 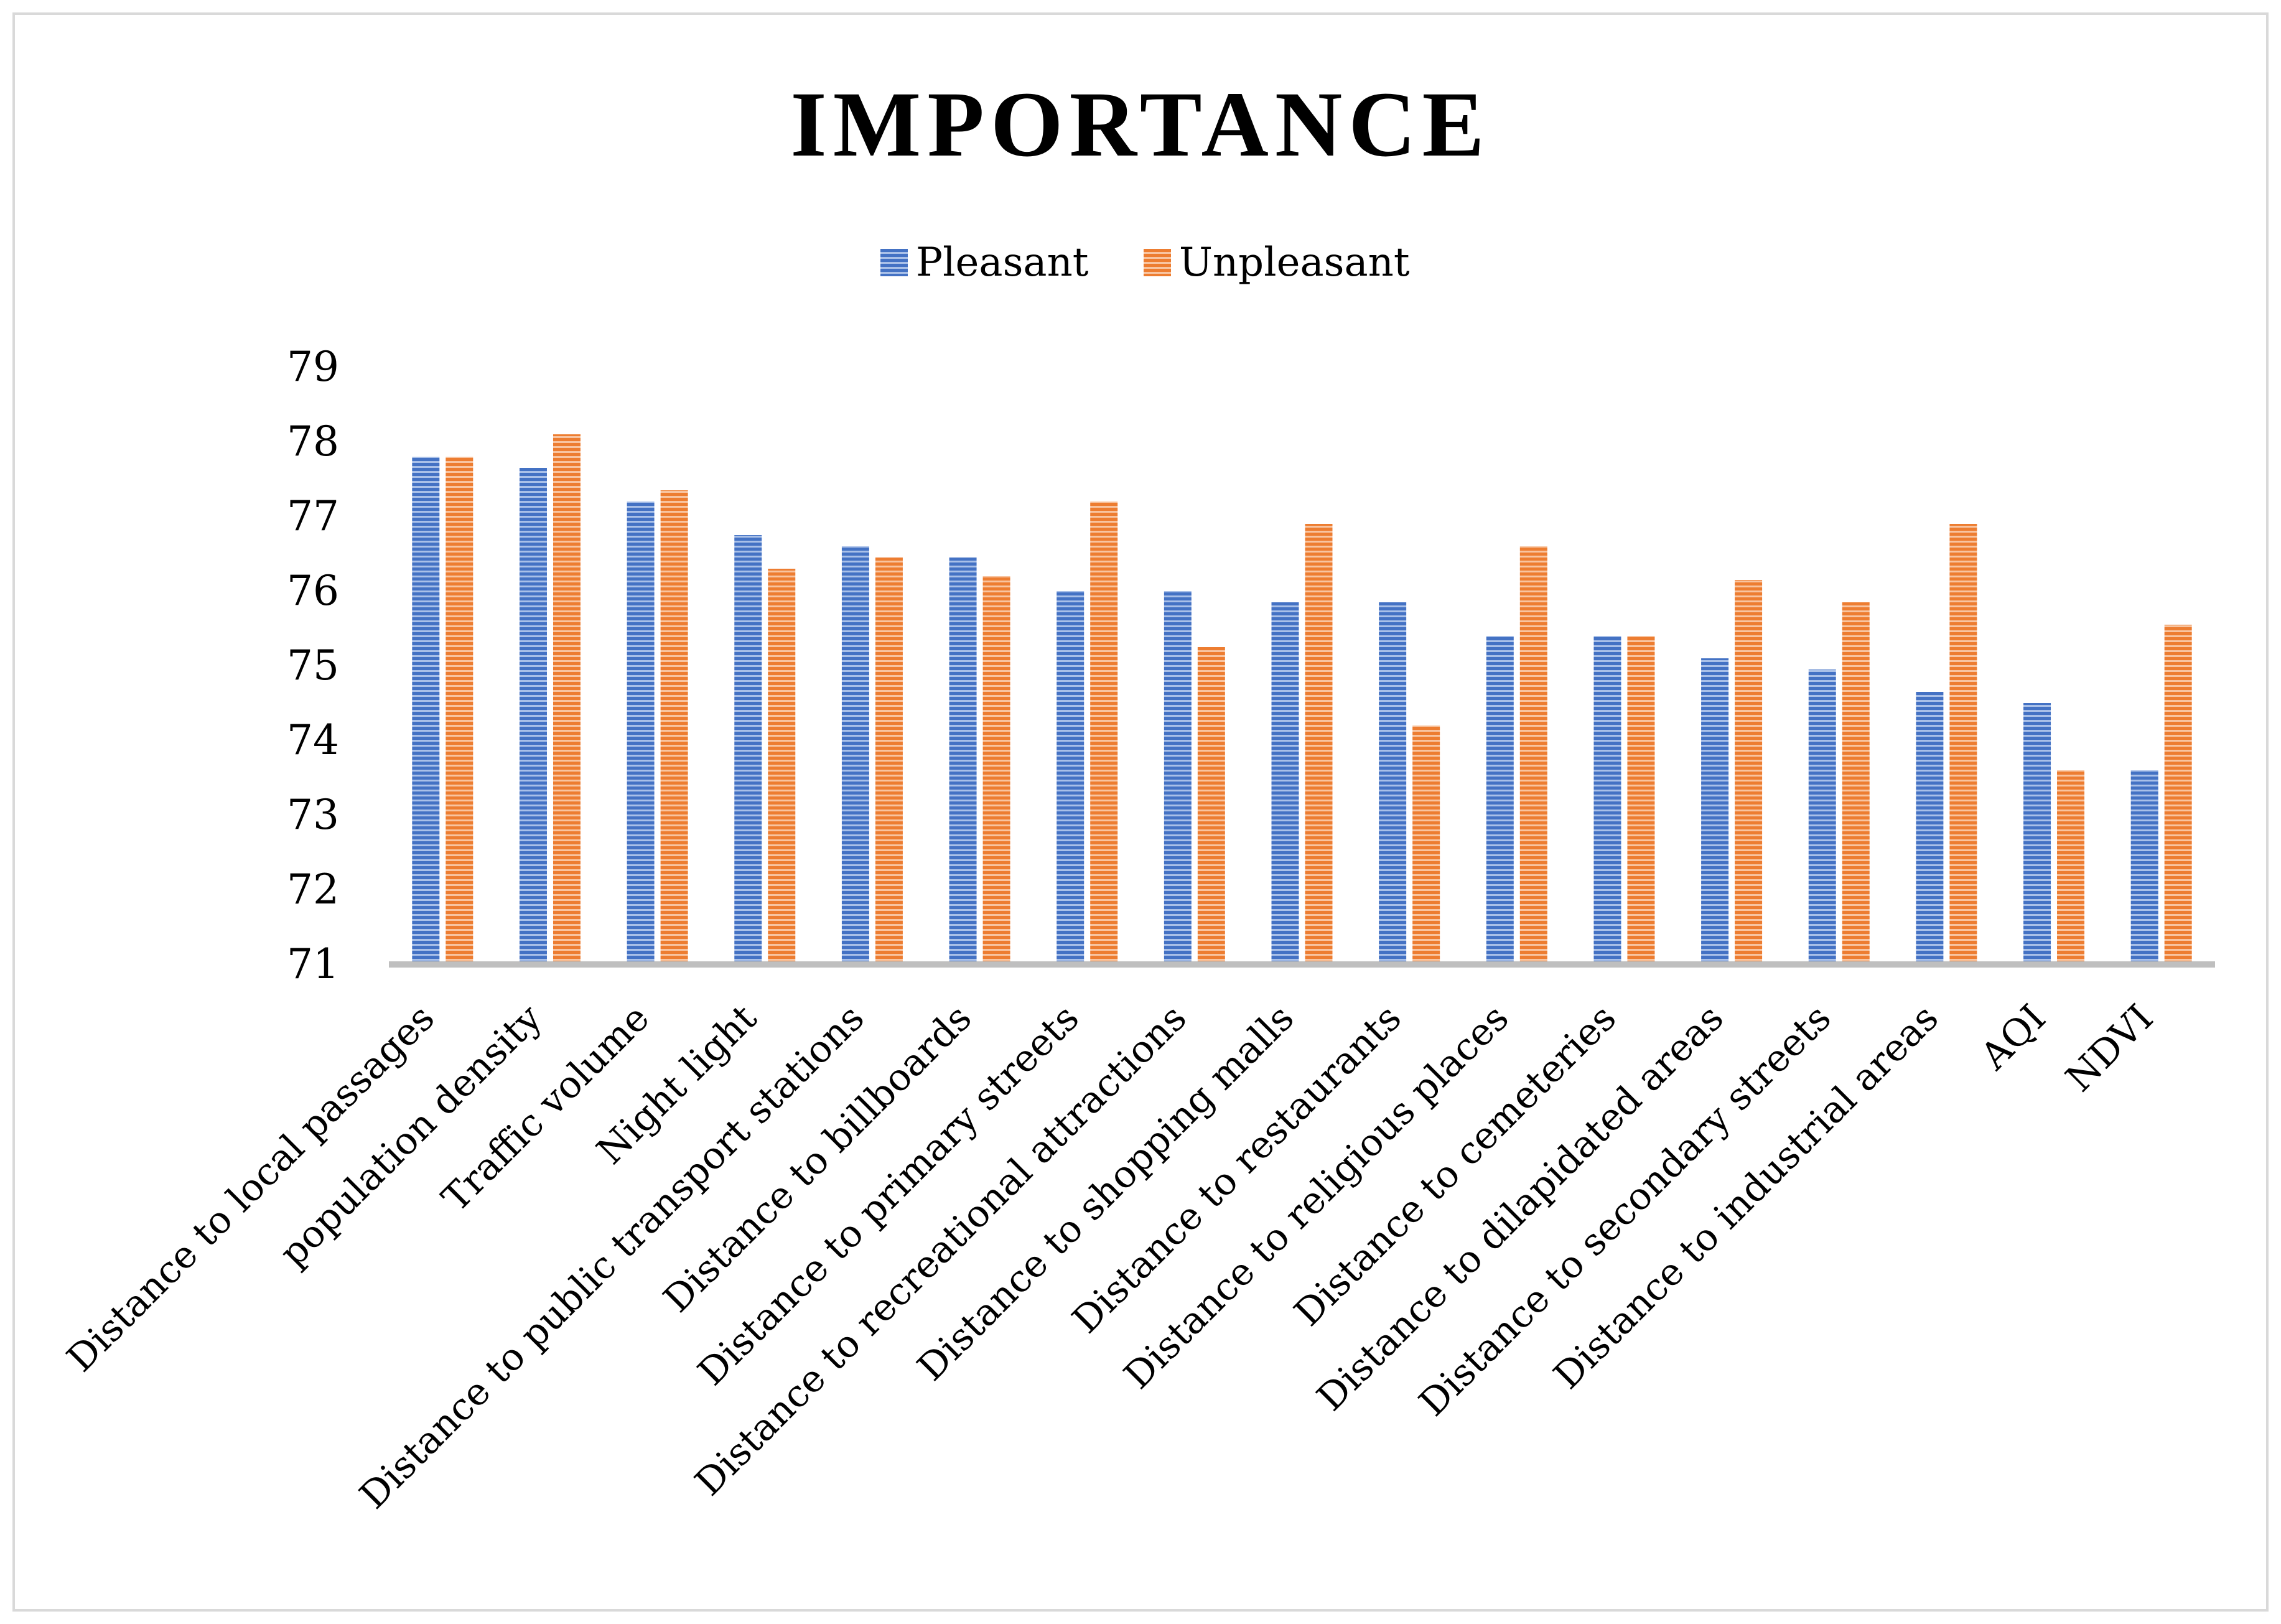 What do you see at coordinates (2013, 1037) in the screenshot?
I see `x-category-label: AQI` at bounding box center [2013, 1037].